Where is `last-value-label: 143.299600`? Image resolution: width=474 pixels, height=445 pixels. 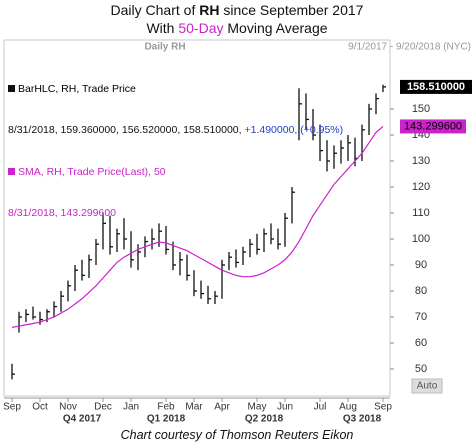
last-value-label: 143.299600 is located at coordinates (433, 126).